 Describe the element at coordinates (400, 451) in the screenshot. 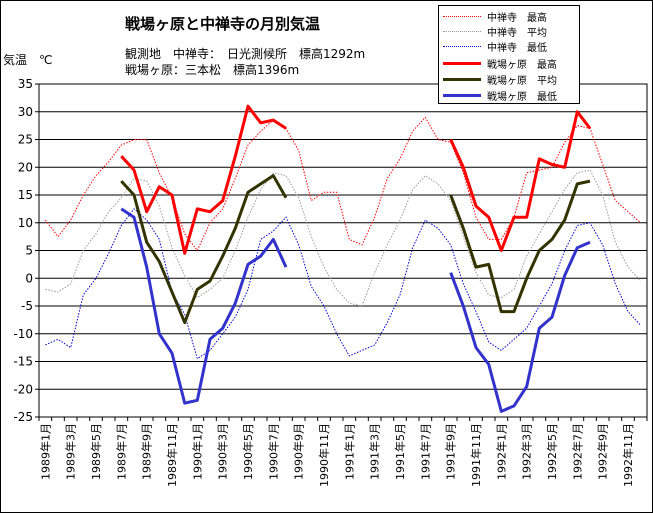

I see `x-tick-label: 1991年5月` at that location.